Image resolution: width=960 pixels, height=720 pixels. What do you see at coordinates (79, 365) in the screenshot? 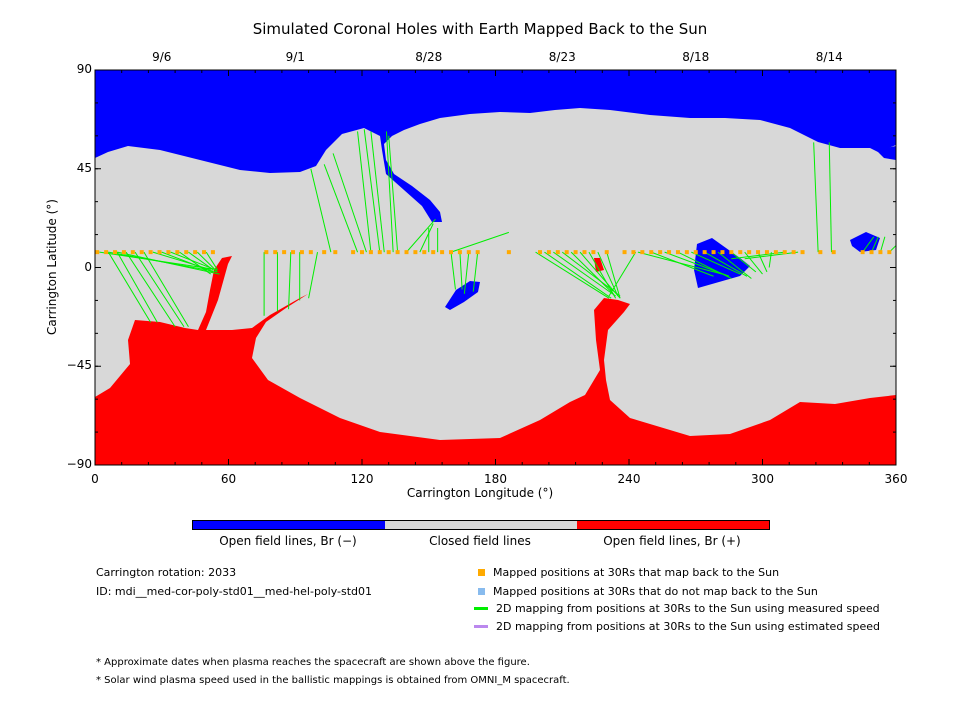
I see `y-tick-label: −45` at bounding box center [79, 365].